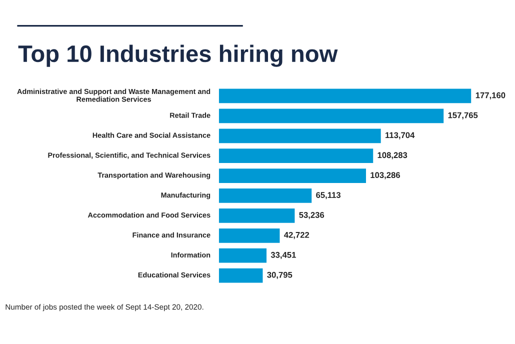 The width and height of the screenshot is (515, 344). Describe the element at coordinates (385, 176) in the screenshot. I see `data-label: 103,286` at that location.